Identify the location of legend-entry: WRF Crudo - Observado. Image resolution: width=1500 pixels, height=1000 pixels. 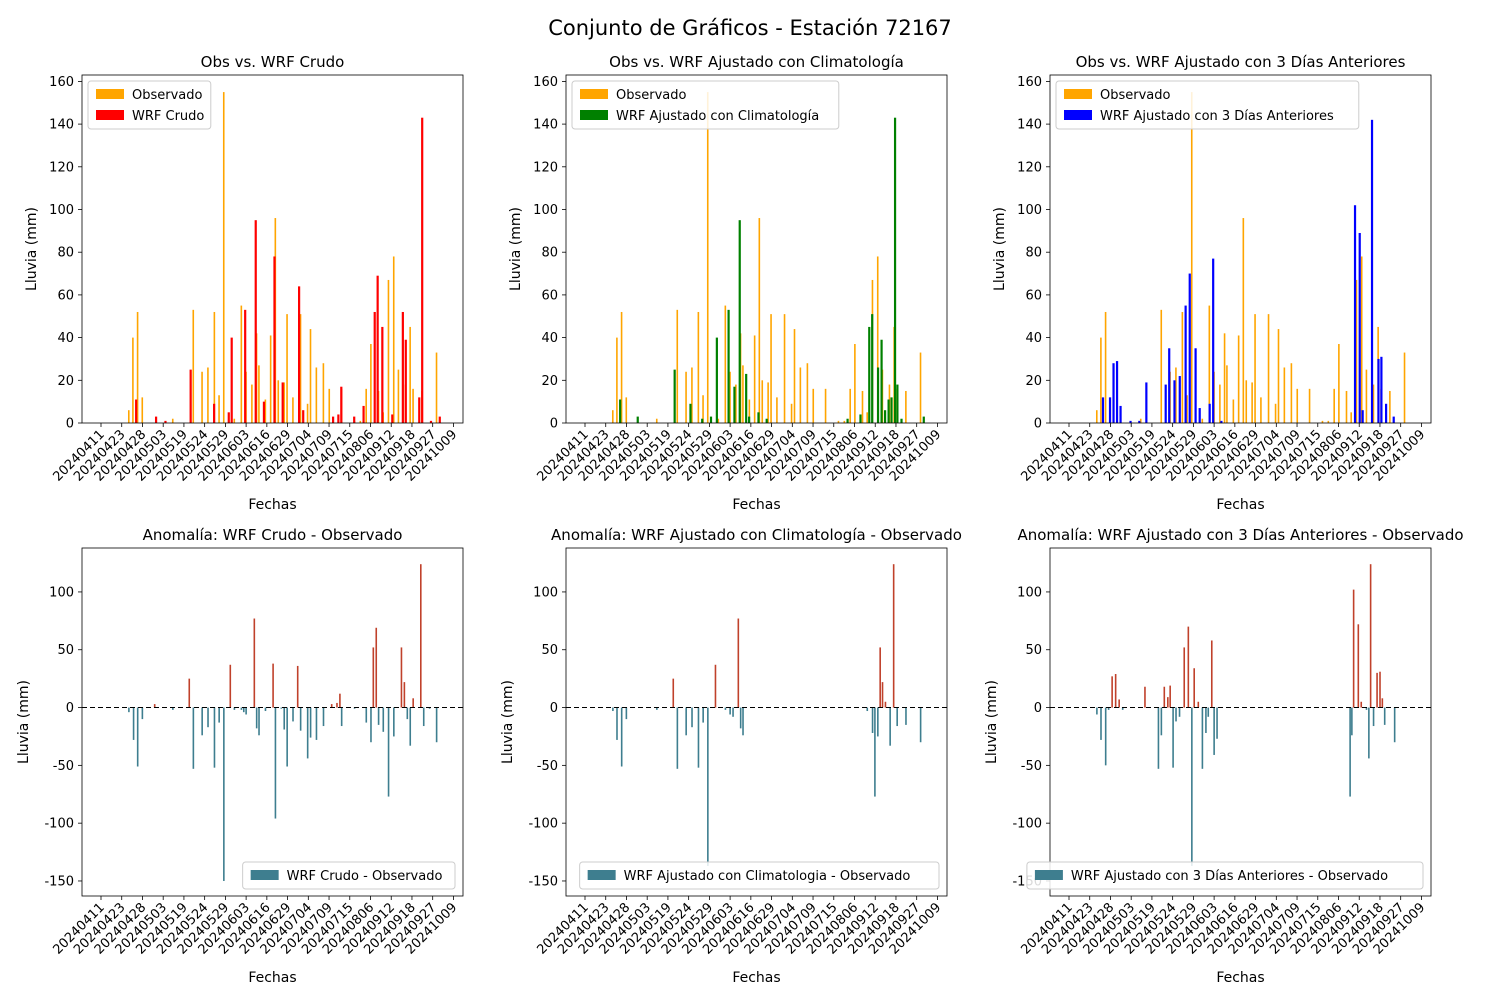
(365, 876).